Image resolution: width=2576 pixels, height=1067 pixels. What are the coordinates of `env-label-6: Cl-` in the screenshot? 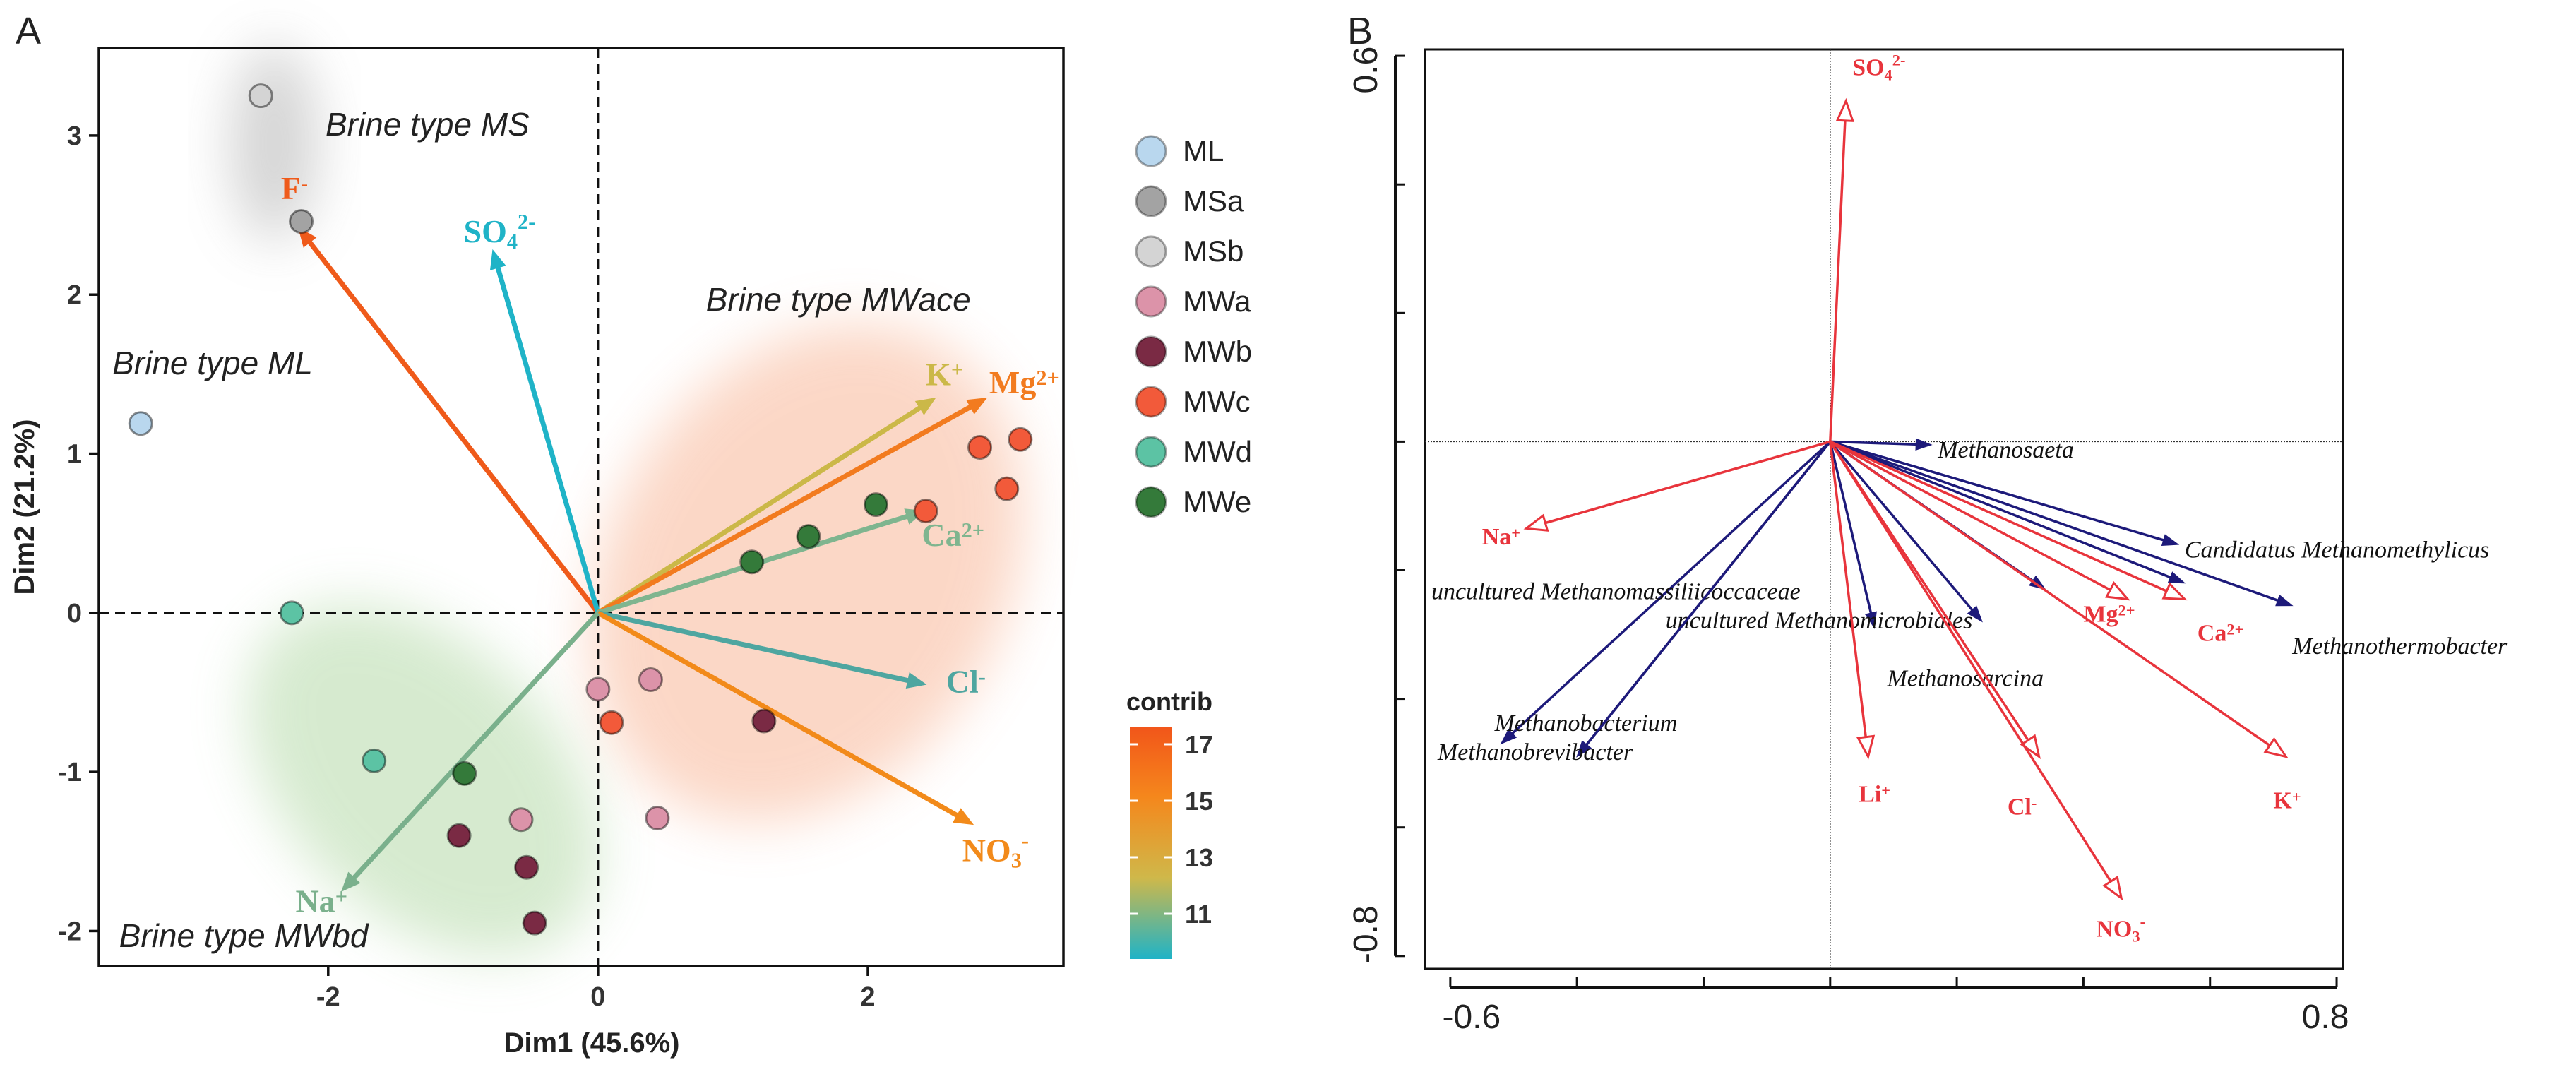 It's located at (2022, 807).